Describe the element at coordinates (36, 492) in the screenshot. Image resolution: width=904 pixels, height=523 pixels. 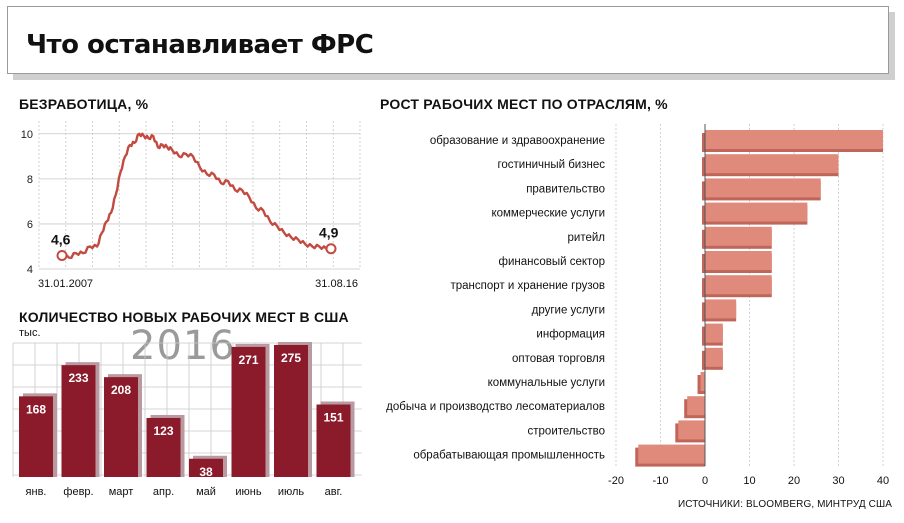
I see `jobs-category-label: янв.` at that location.